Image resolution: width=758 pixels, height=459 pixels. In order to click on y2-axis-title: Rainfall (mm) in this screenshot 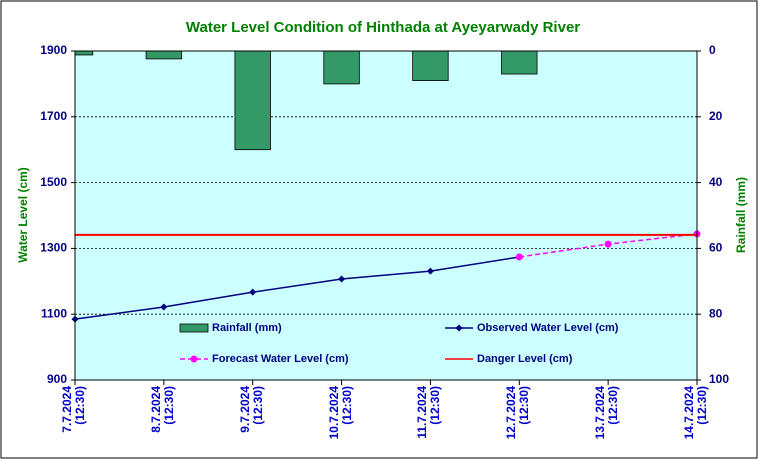, I will do `click(741, 215)`.